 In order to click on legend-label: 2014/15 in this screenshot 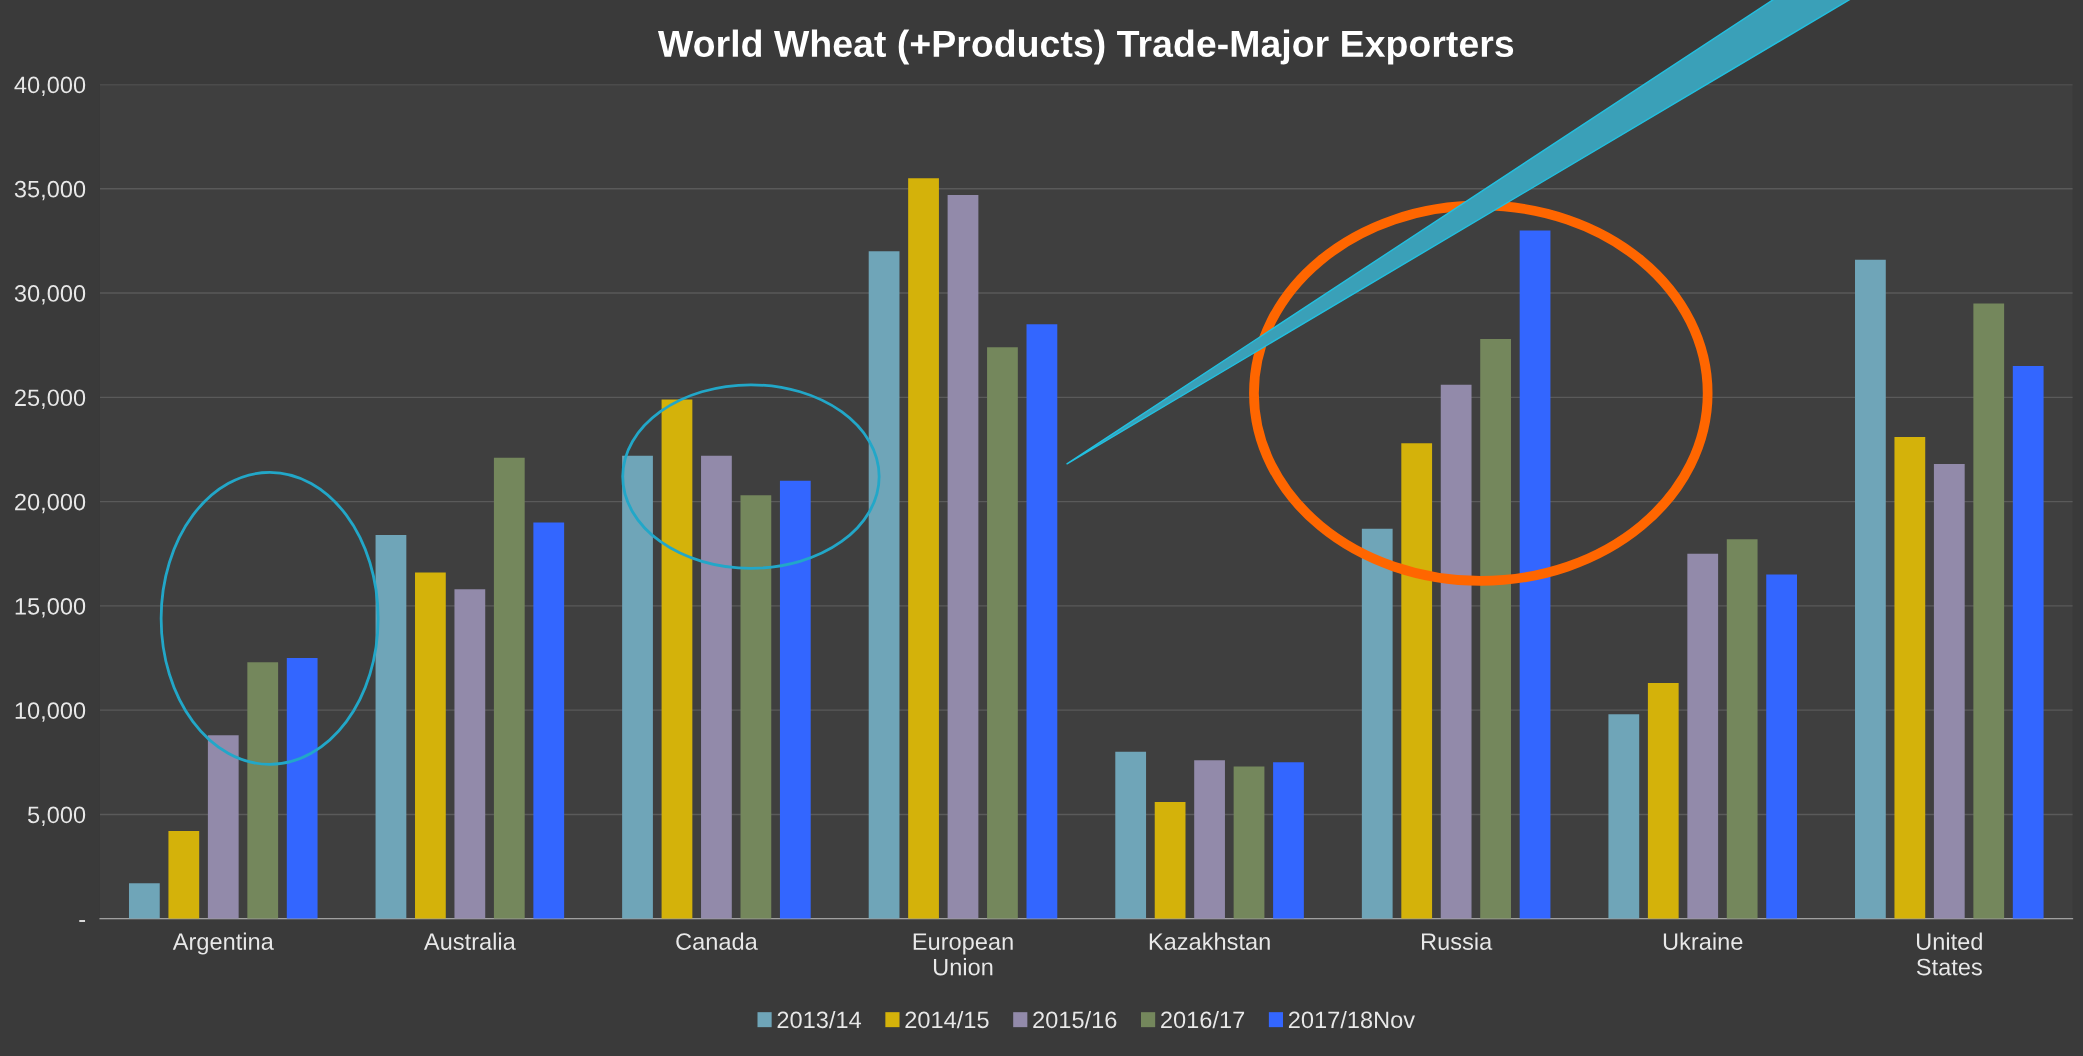, I will do `click(947, 1019)`.